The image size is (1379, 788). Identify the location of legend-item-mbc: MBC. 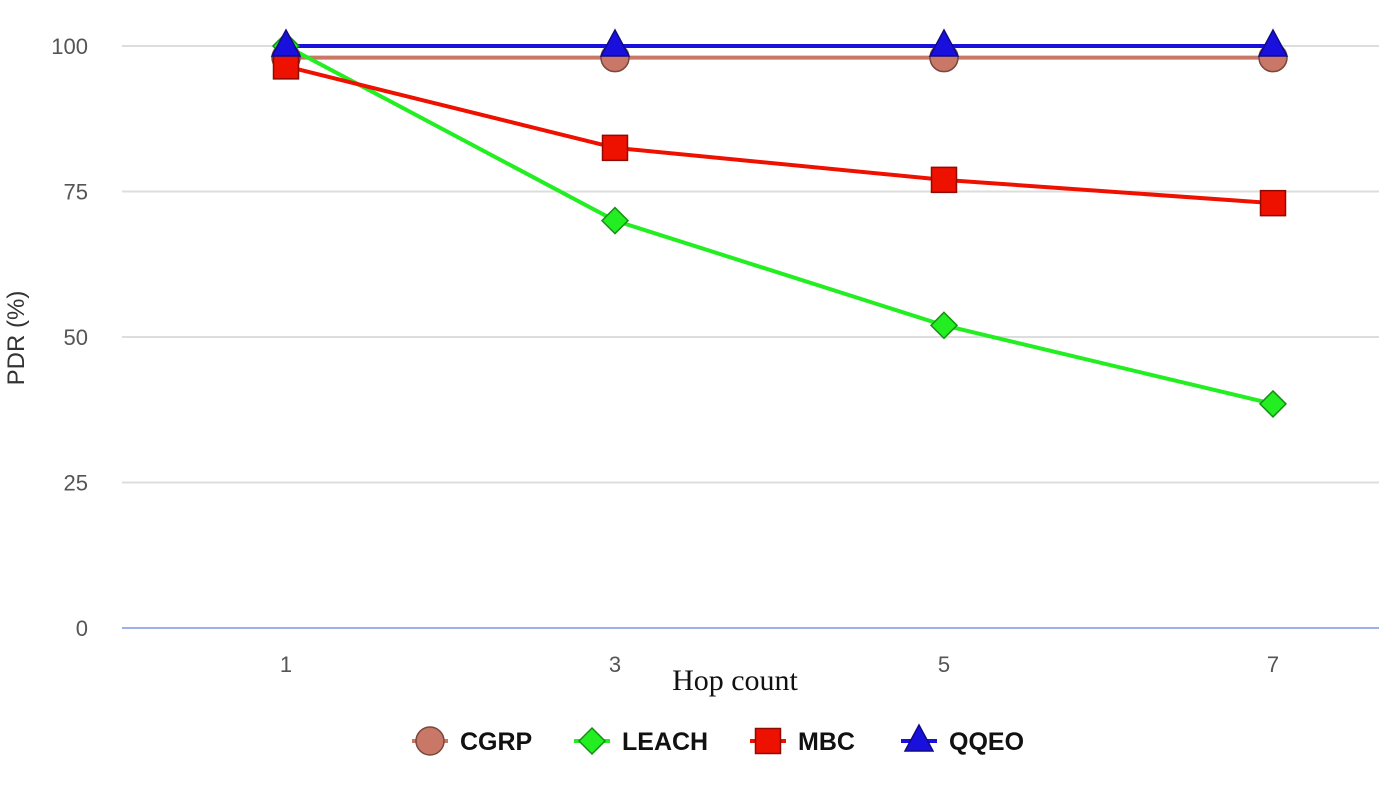
(802, 741).